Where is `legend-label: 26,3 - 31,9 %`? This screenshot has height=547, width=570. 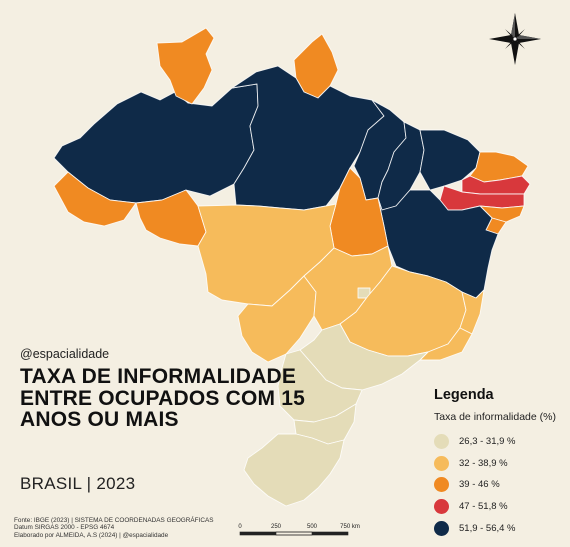
legend-label: 26,3 - 31,9 % is located at coordinates (487, 442).